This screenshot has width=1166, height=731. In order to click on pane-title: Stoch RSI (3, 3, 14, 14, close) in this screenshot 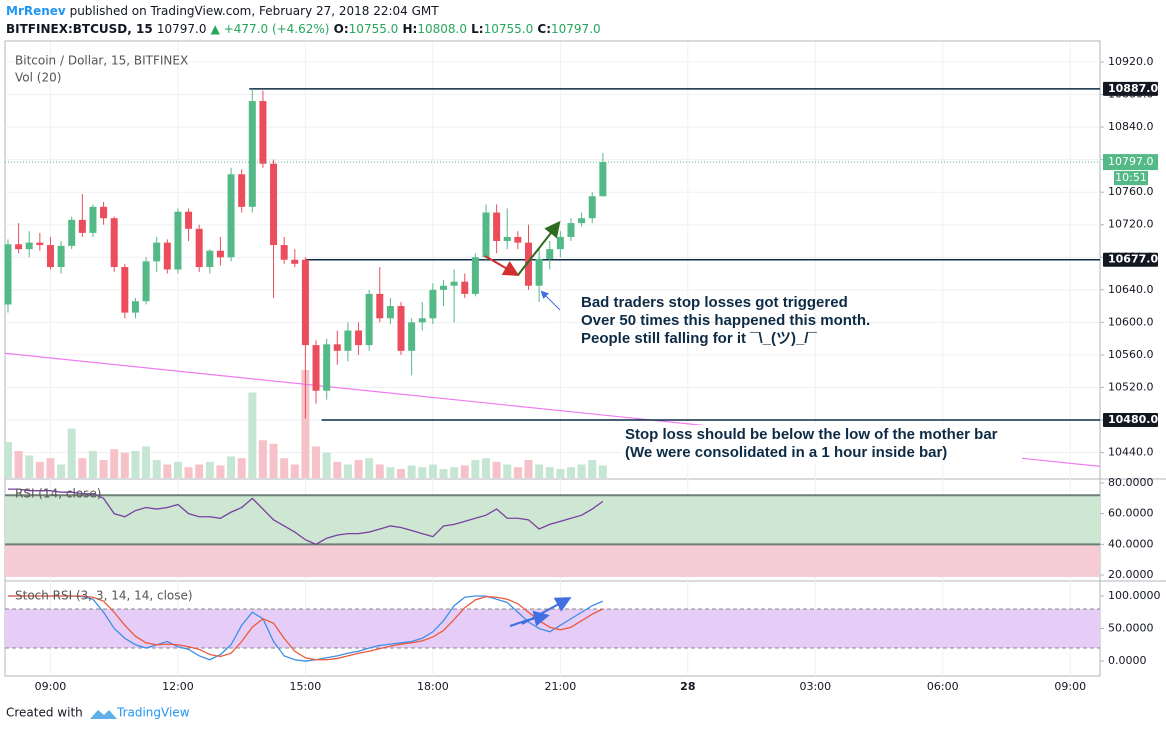, I will do `click(104, 596)`.